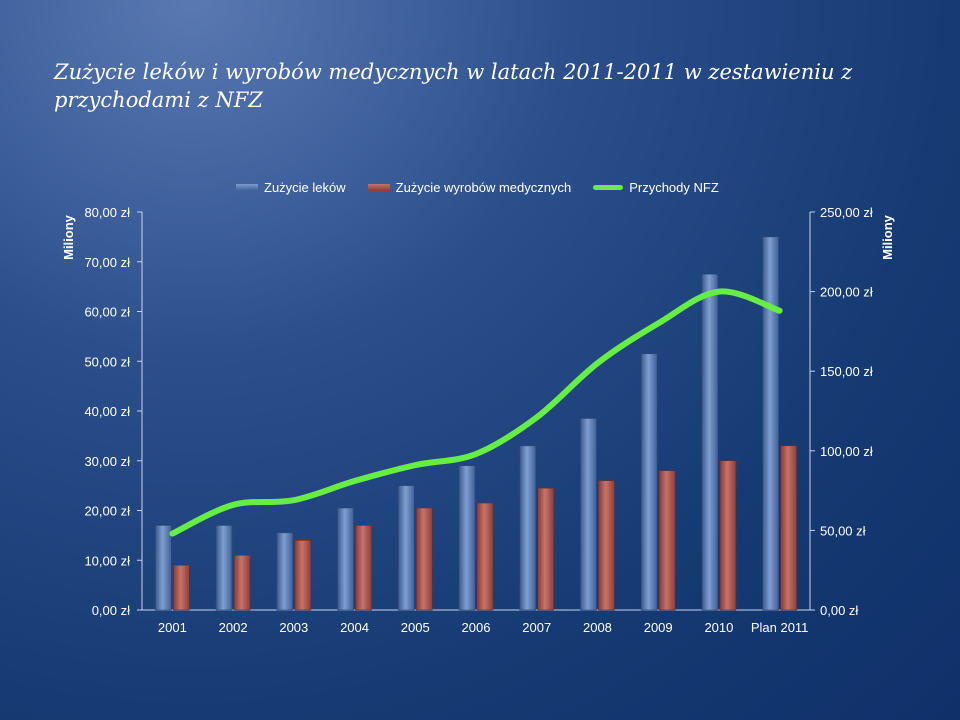 This screenshot has height=720, width=960. What do you see at coordinates (107, 212) in the screenshot?
I see `y-left-tick-label: 80,00 zł` at bounding box center [107, 212].